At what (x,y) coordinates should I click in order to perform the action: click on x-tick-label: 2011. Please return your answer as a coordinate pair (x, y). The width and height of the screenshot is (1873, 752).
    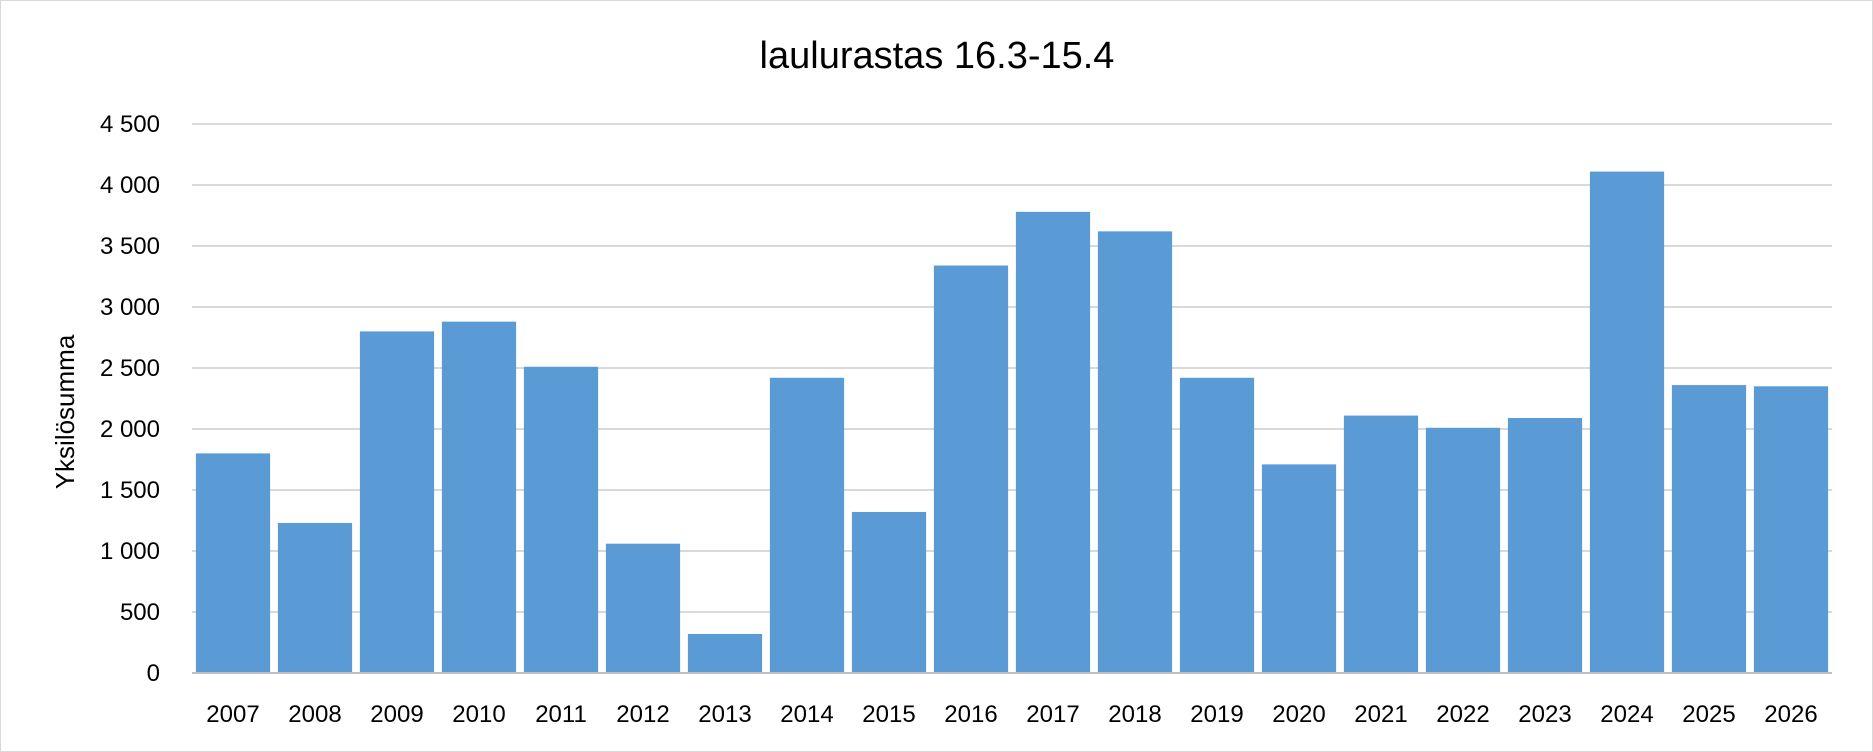
    Looking at the image, I should click on (561, 714).